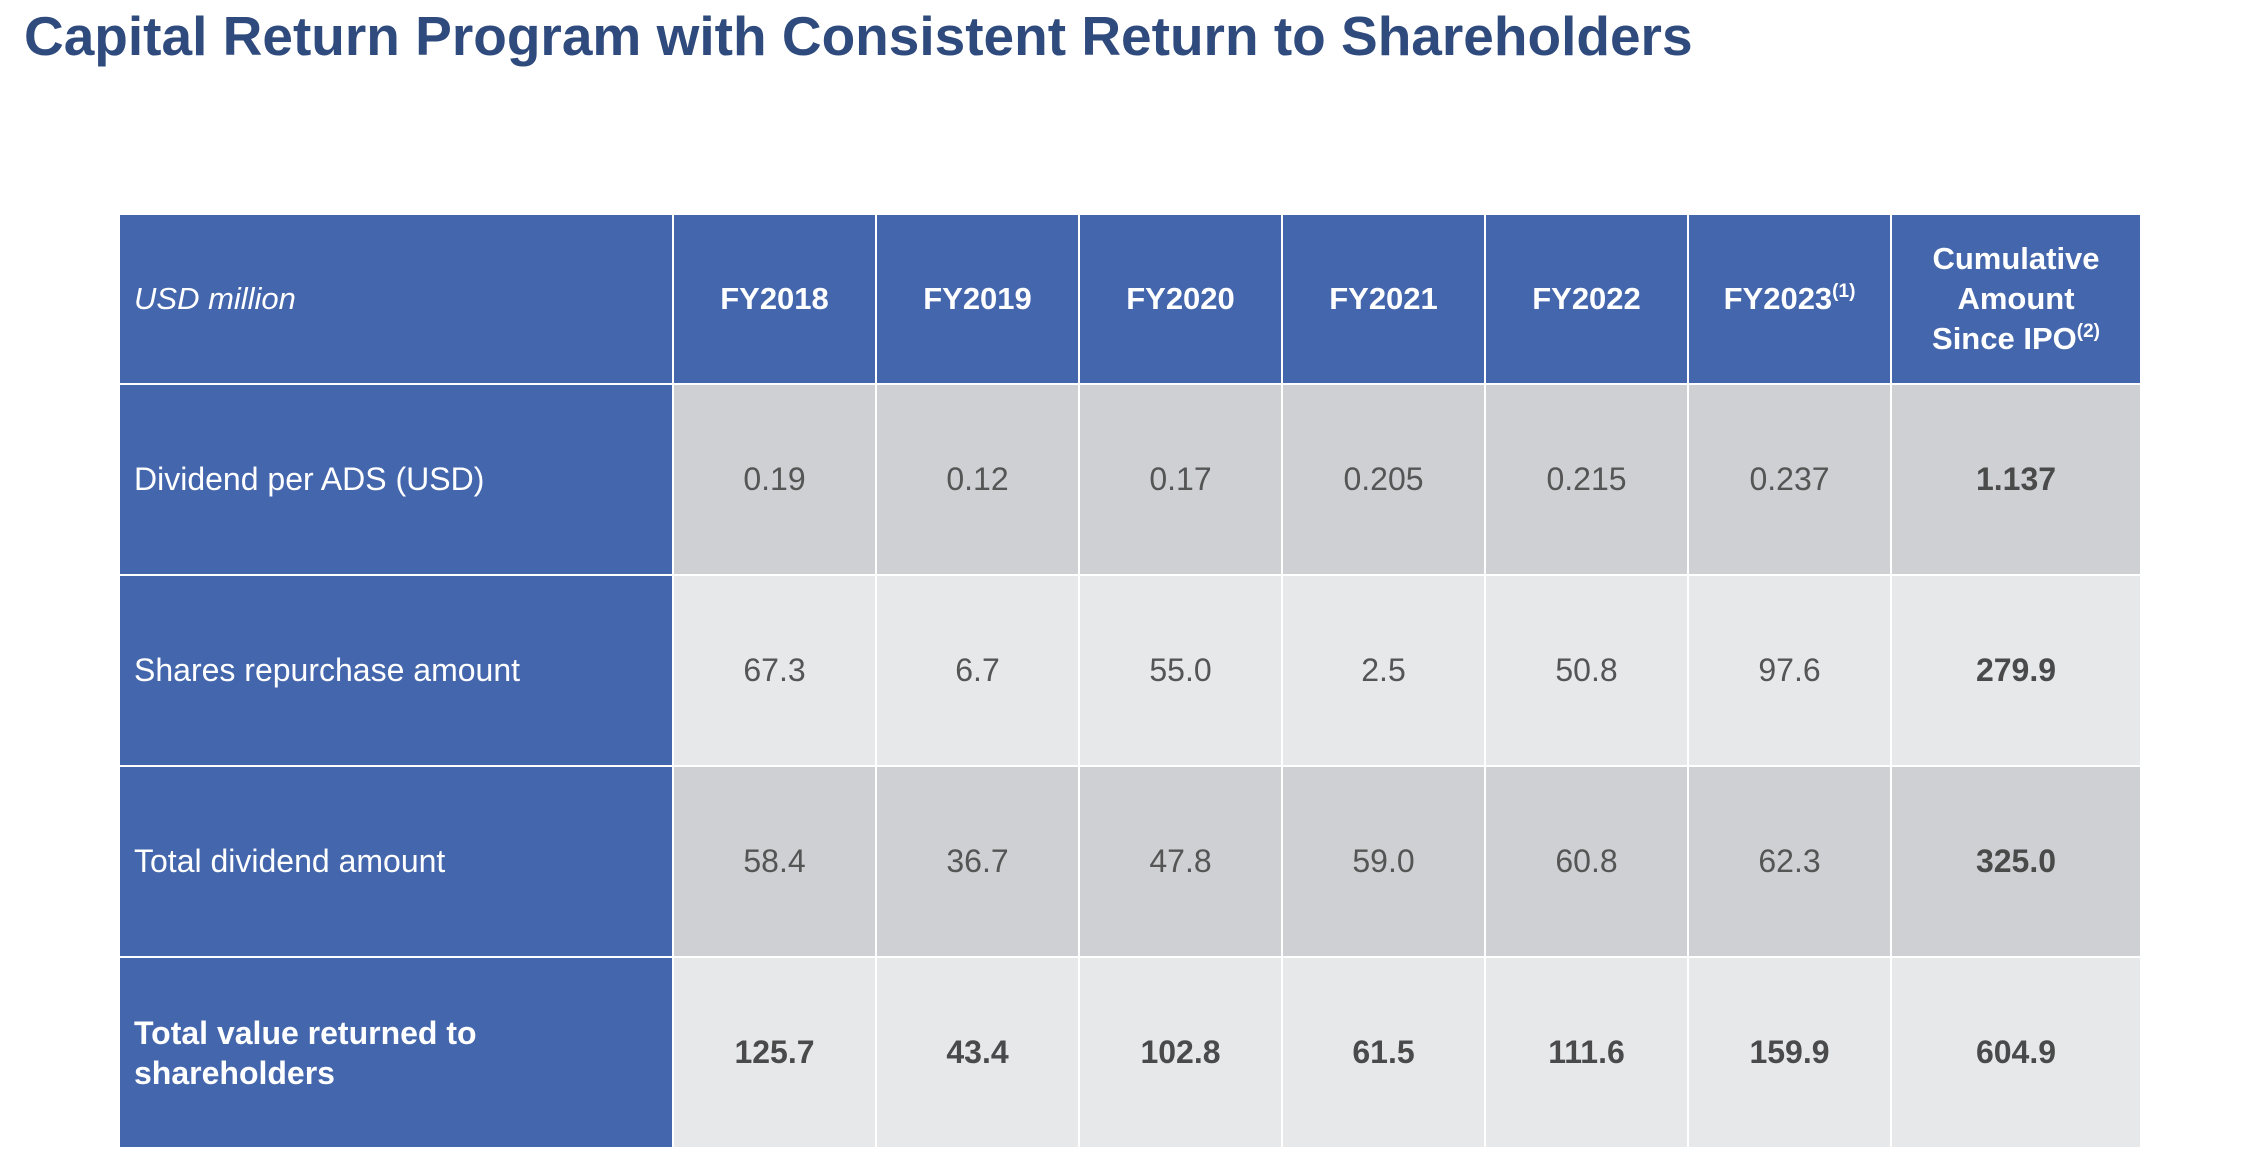 This screenshot has height=1174, width=2248. What do you see at coordinates (396, 479) in the screenshot?
I see `row-label: Dividend per ADS (USD)` at bounding box center [396, 479].